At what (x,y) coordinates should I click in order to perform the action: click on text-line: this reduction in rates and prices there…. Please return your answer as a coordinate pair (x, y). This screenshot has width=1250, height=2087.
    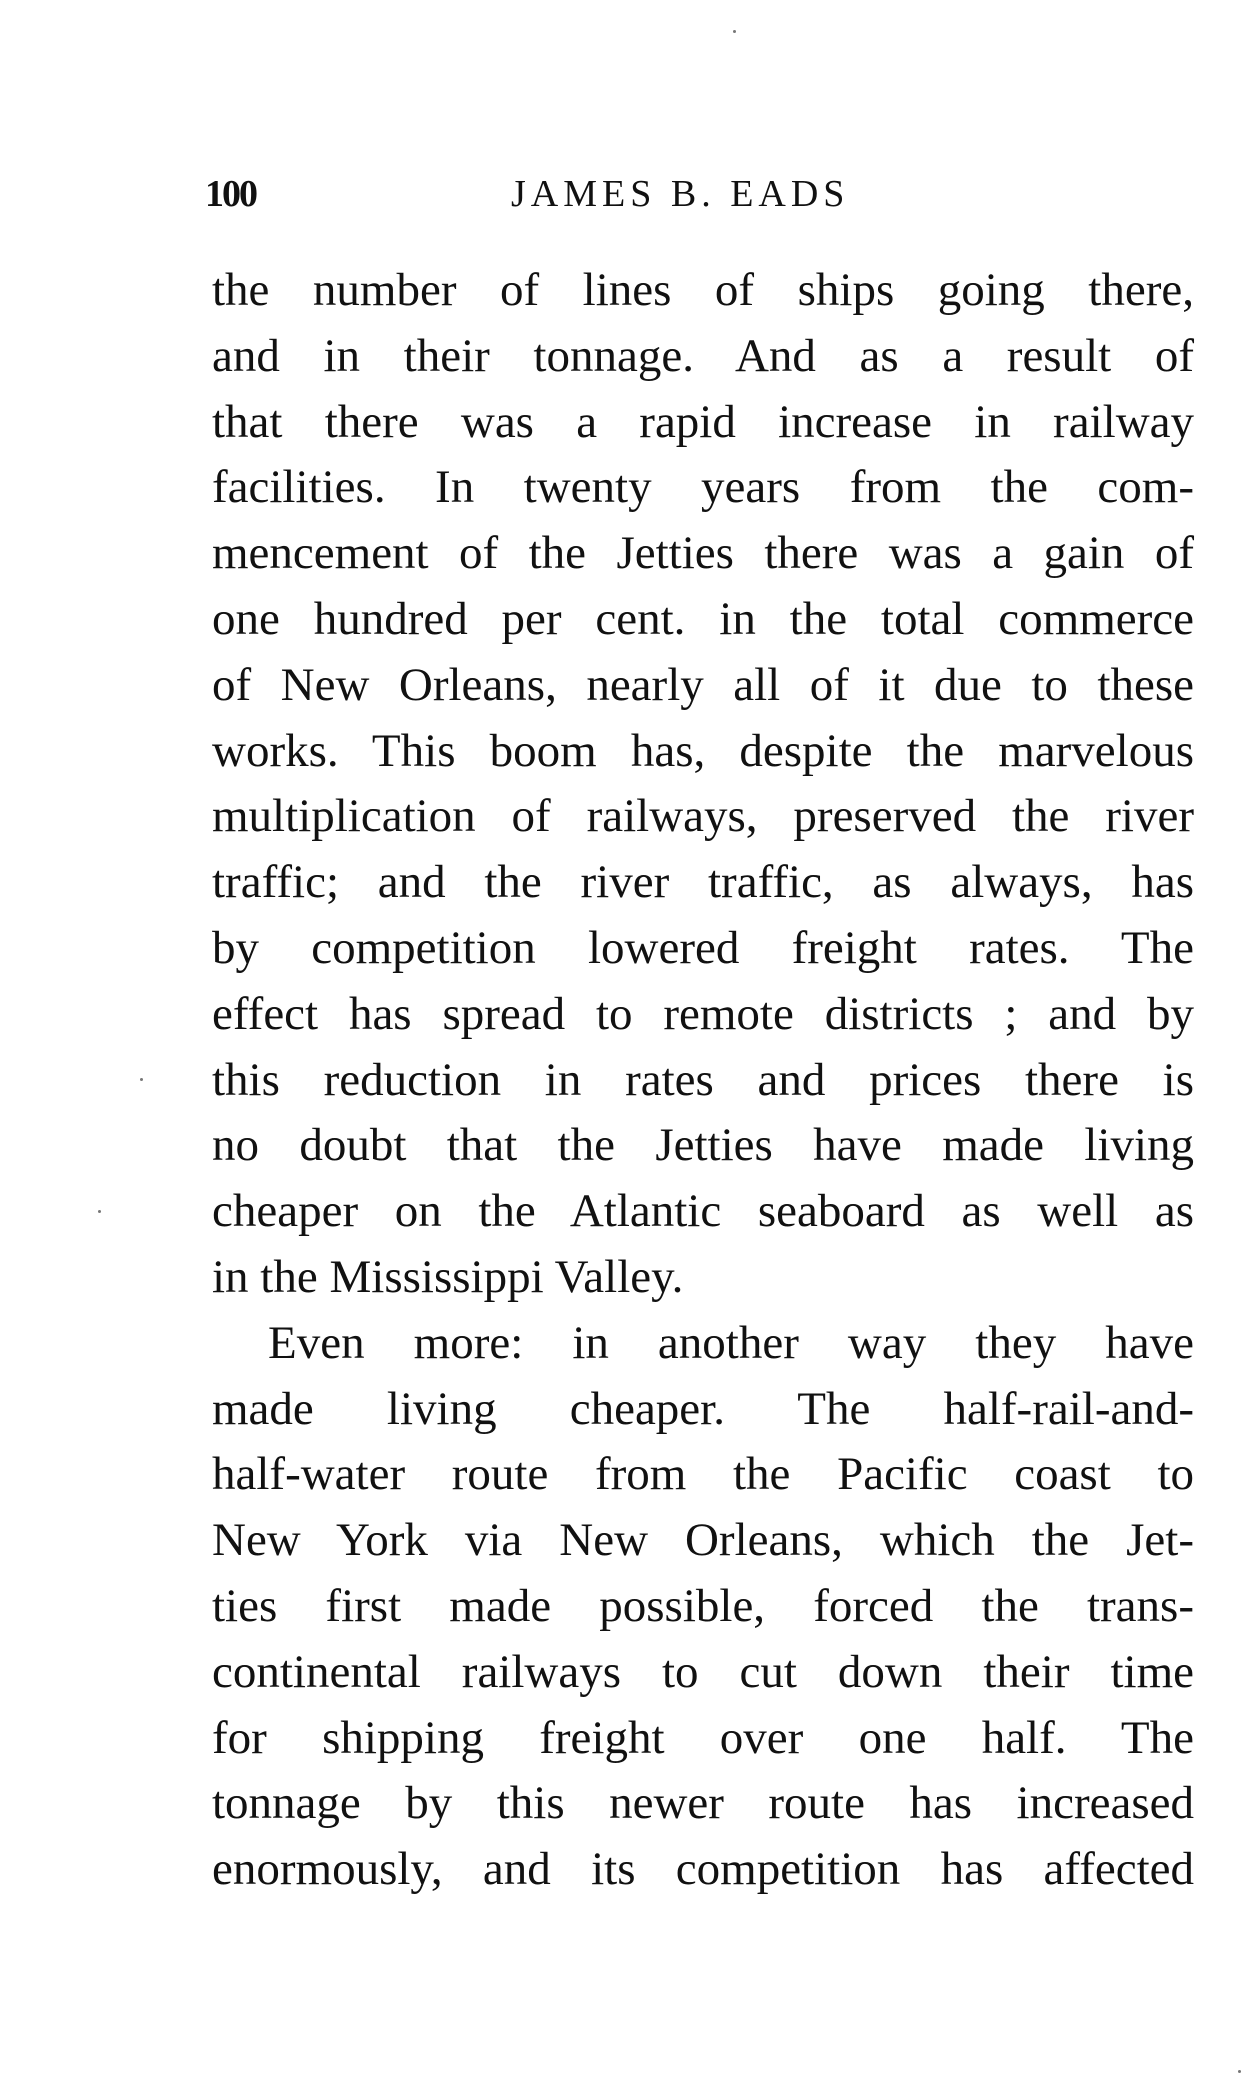
    Looking at the image, I should click on (703, 1079).